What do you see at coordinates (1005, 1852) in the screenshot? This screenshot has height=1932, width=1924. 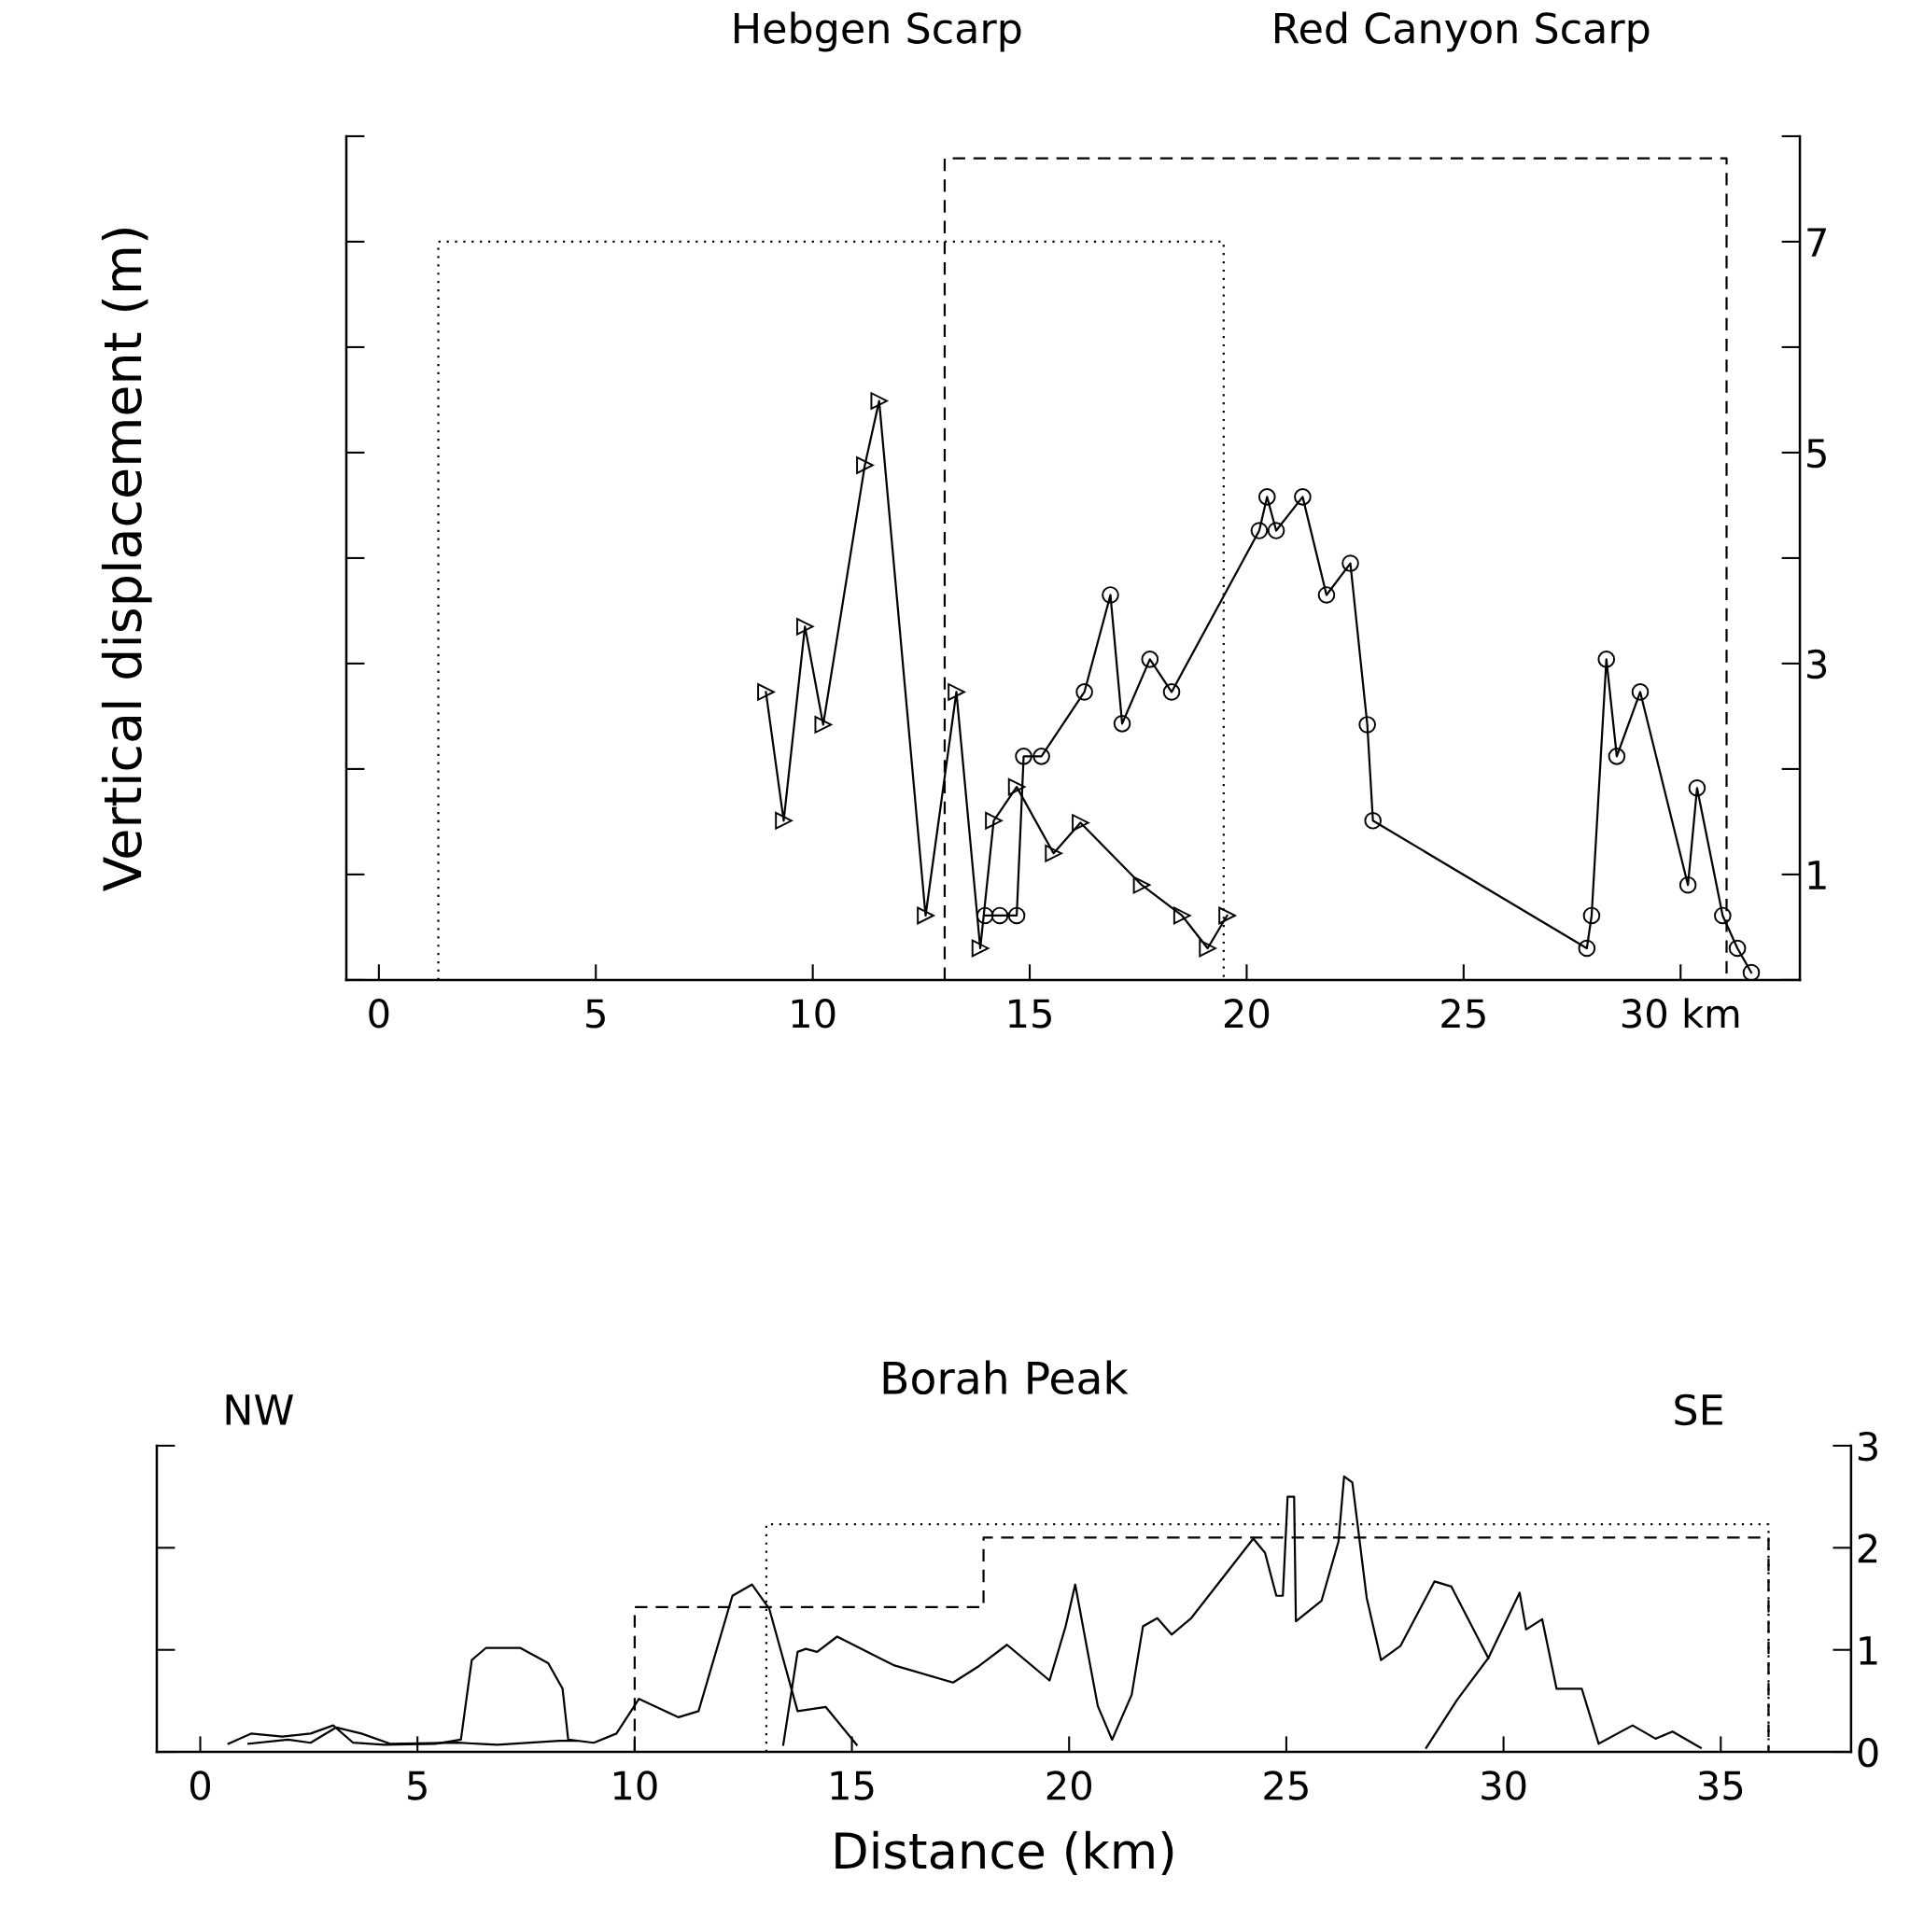 I see `x-axis-title: Distance (km)` at bounding box center [1005, 1852].